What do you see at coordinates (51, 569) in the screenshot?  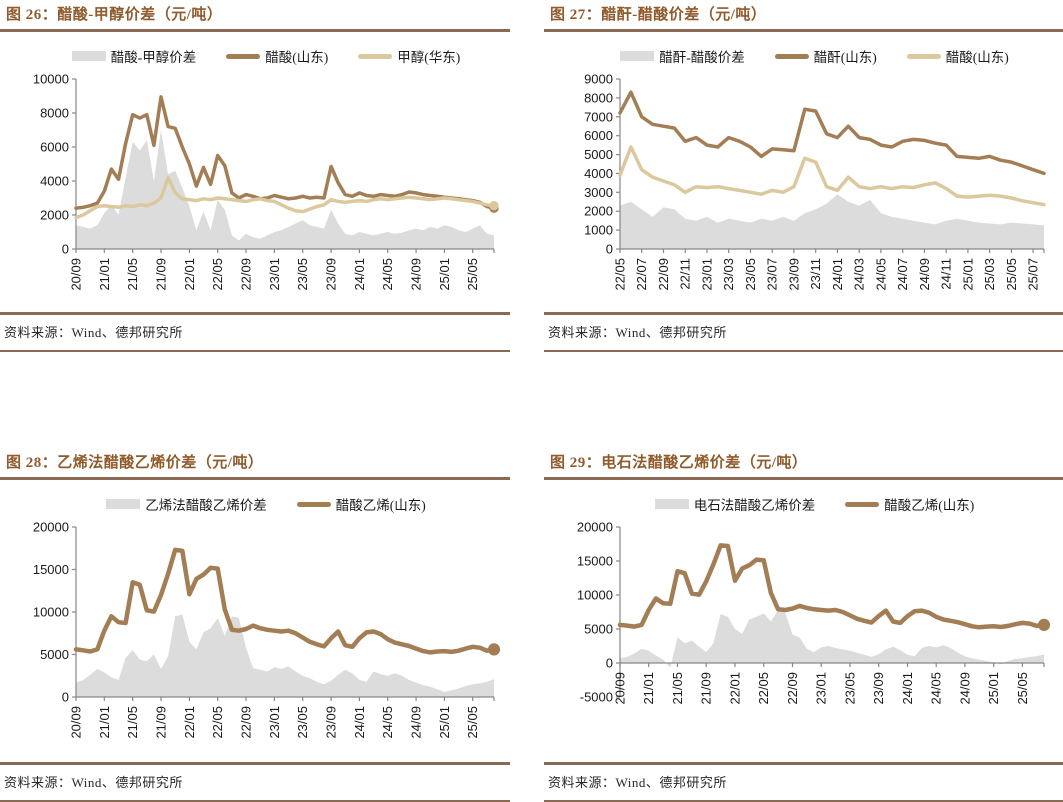 I see `svg-text: 15000` at bounding box center [51, 569].